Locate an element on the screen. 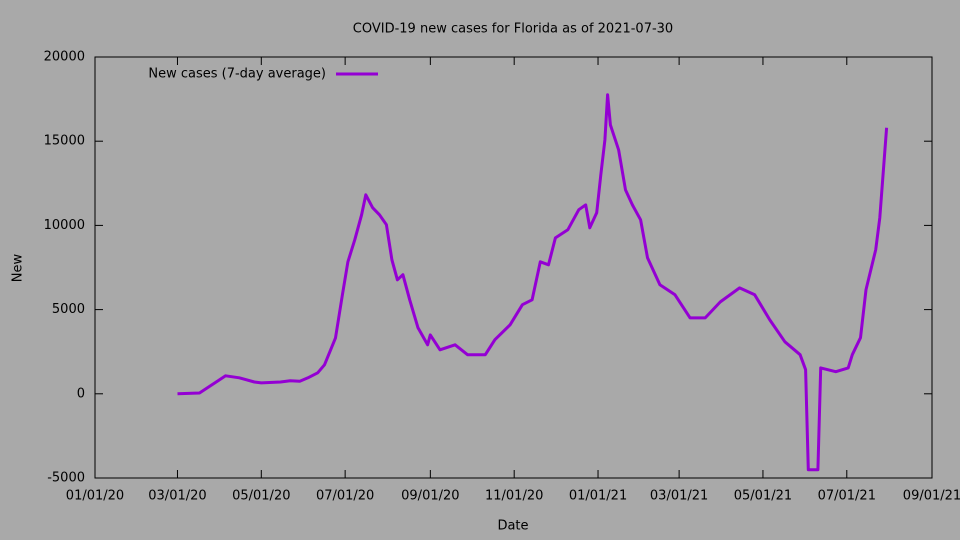 The width and height of the screenshot is (960, 540). x-tick-label: 03/01/20 is located at coordinates (177, 496).